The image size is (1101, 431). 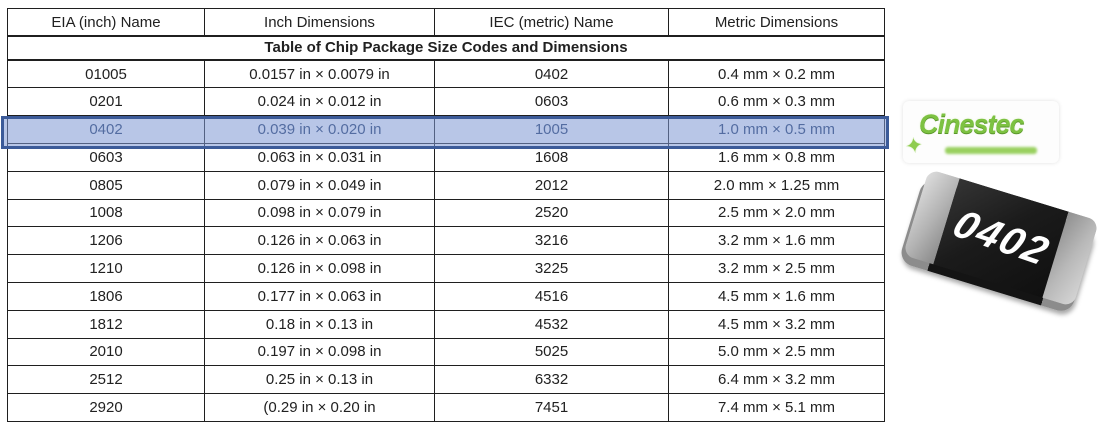 What do you see at coordinates (776, 22) in the screenshot?
I see `column-header-metric-dimensions: Metric Dimensions` at bounding box center [776, 22].